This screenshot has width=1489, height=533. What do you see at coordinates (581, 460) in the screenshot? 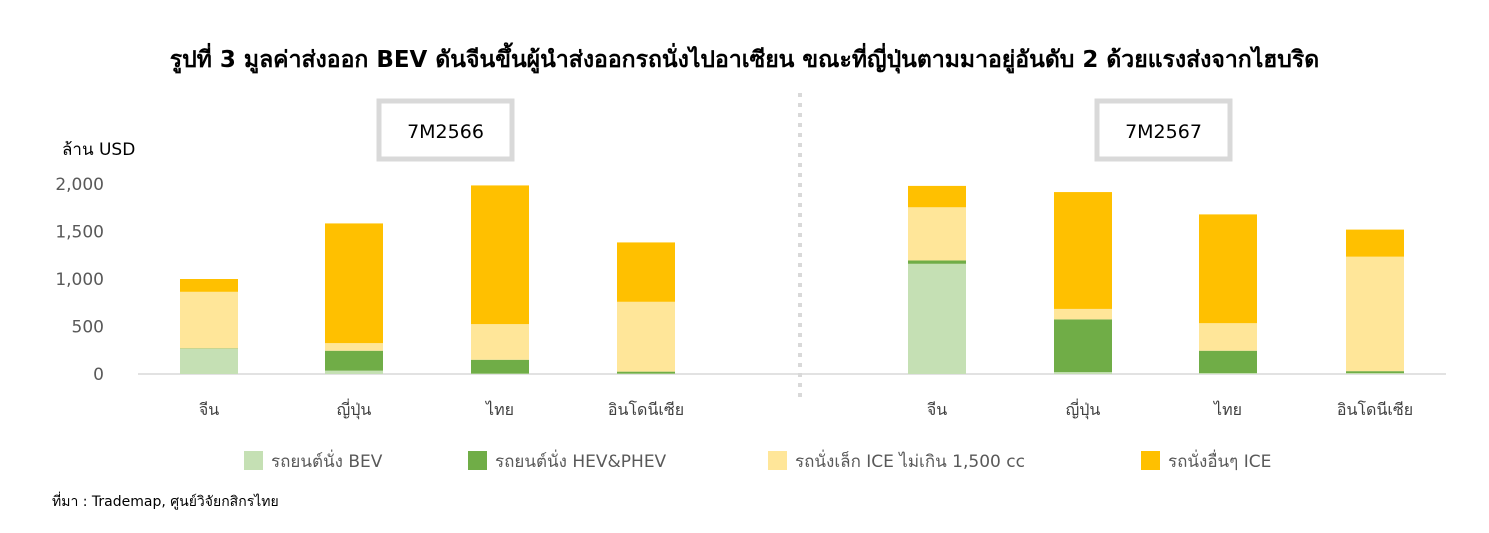
I see `legend-label: รถยนต์นั่ง HEV&PHEV` at bounding box center [581, 460].